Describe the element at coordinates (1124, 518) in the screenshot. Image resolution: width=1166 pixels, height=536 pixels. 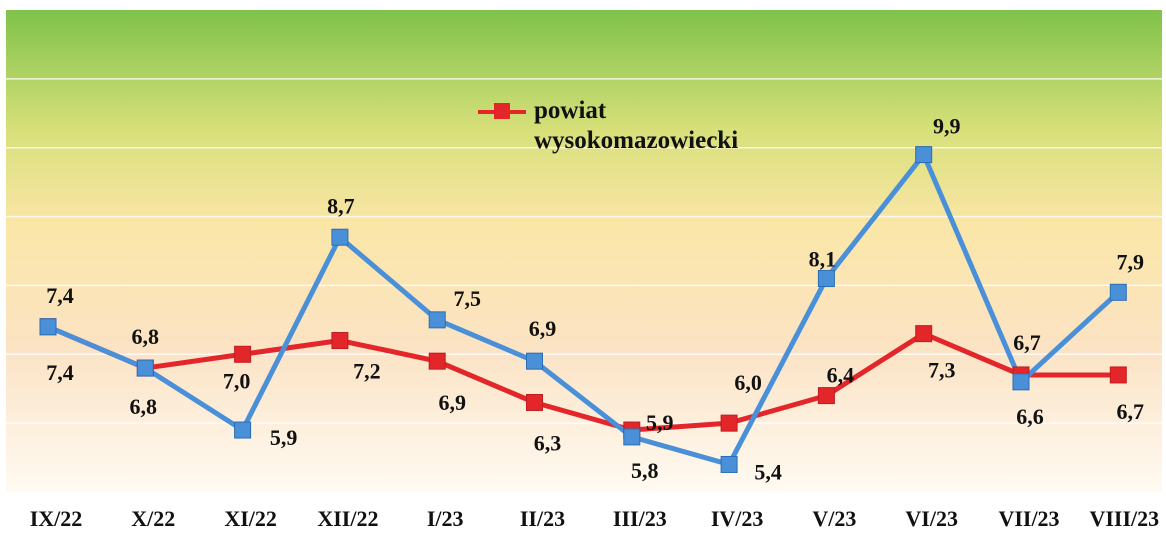
I see `x-tick-label: VIII/23` at that location.